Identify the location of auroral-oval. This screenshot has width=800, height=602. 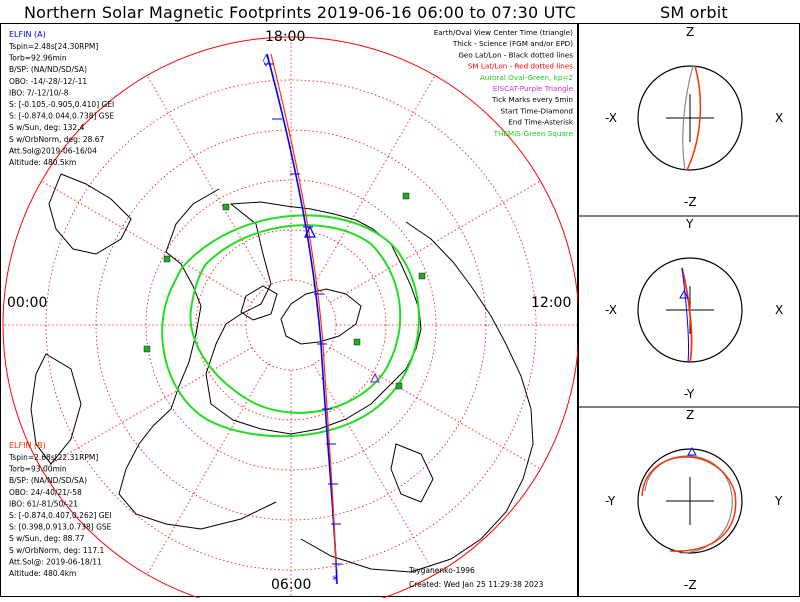
(290, 326).